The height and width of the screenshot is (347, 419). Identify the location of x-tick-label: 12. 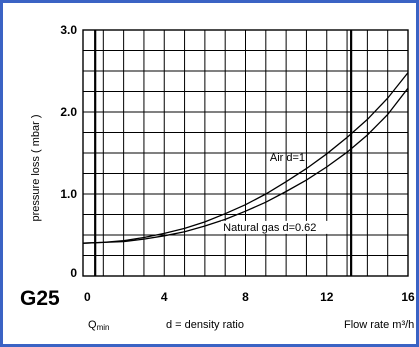
(327, 297).